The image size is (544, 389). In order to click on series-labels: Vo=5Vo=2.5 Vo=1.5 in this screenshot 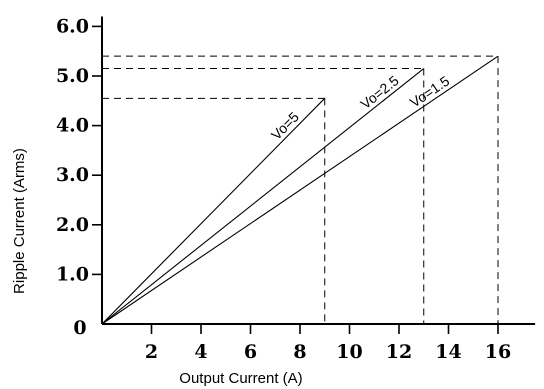, I will do `click(360, 107)`.